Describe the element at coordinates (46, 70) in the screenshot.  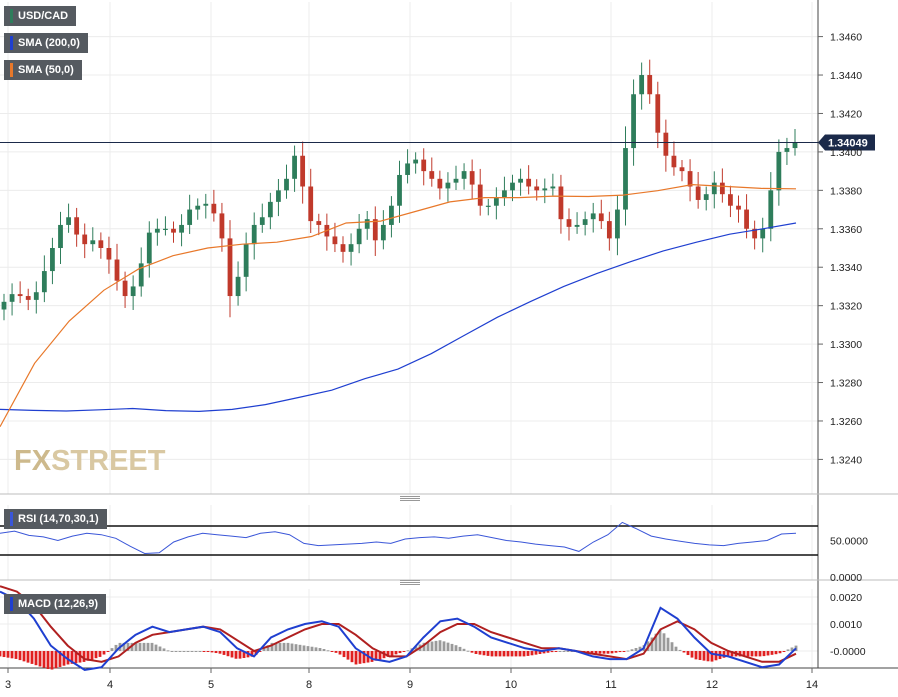
I see `legend-sma50-label: SMA (50,0)` at that location.